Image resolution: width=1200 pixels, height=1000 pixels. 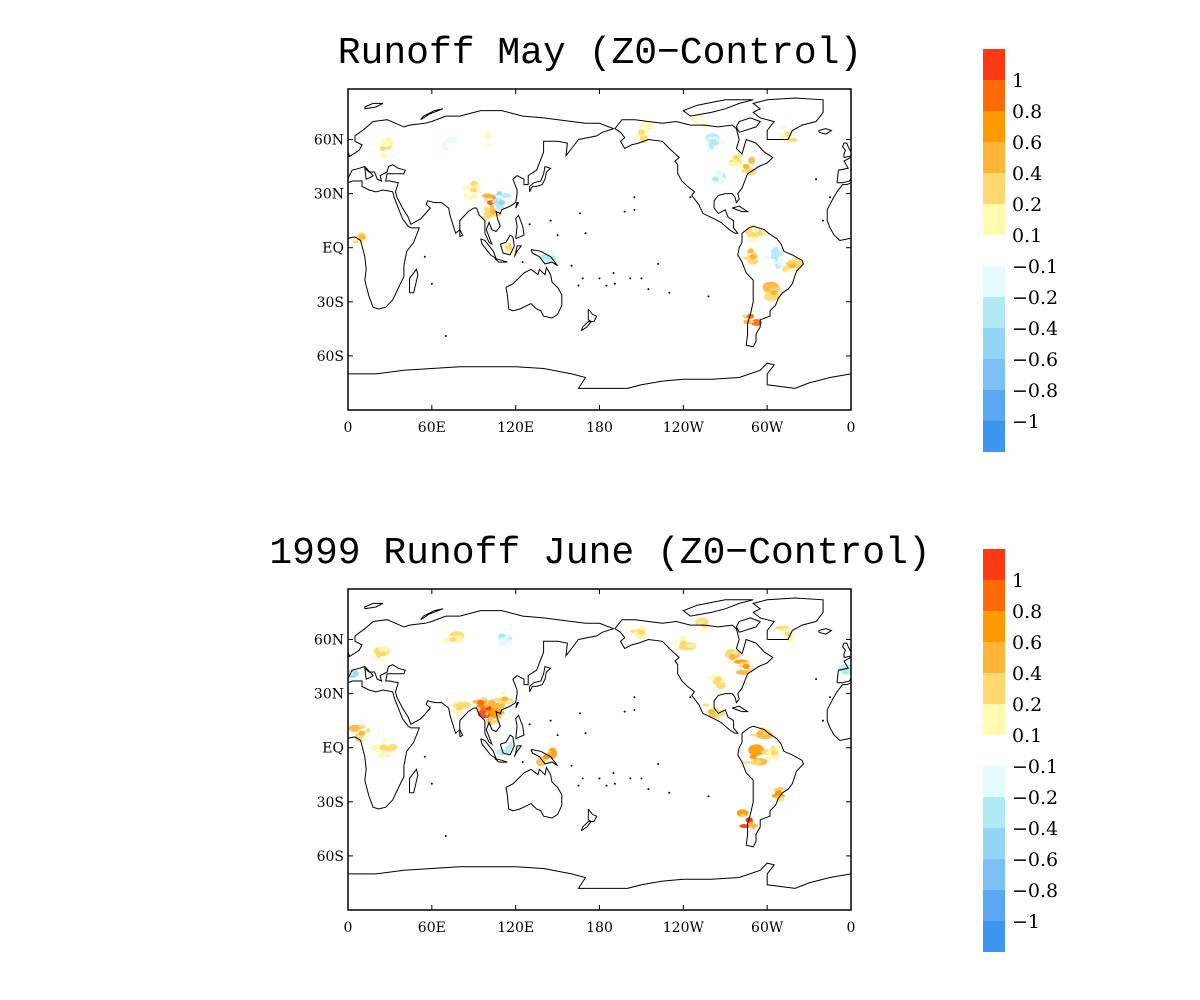 I want to click on anomaly-iberia, so click(x=599, y=673).